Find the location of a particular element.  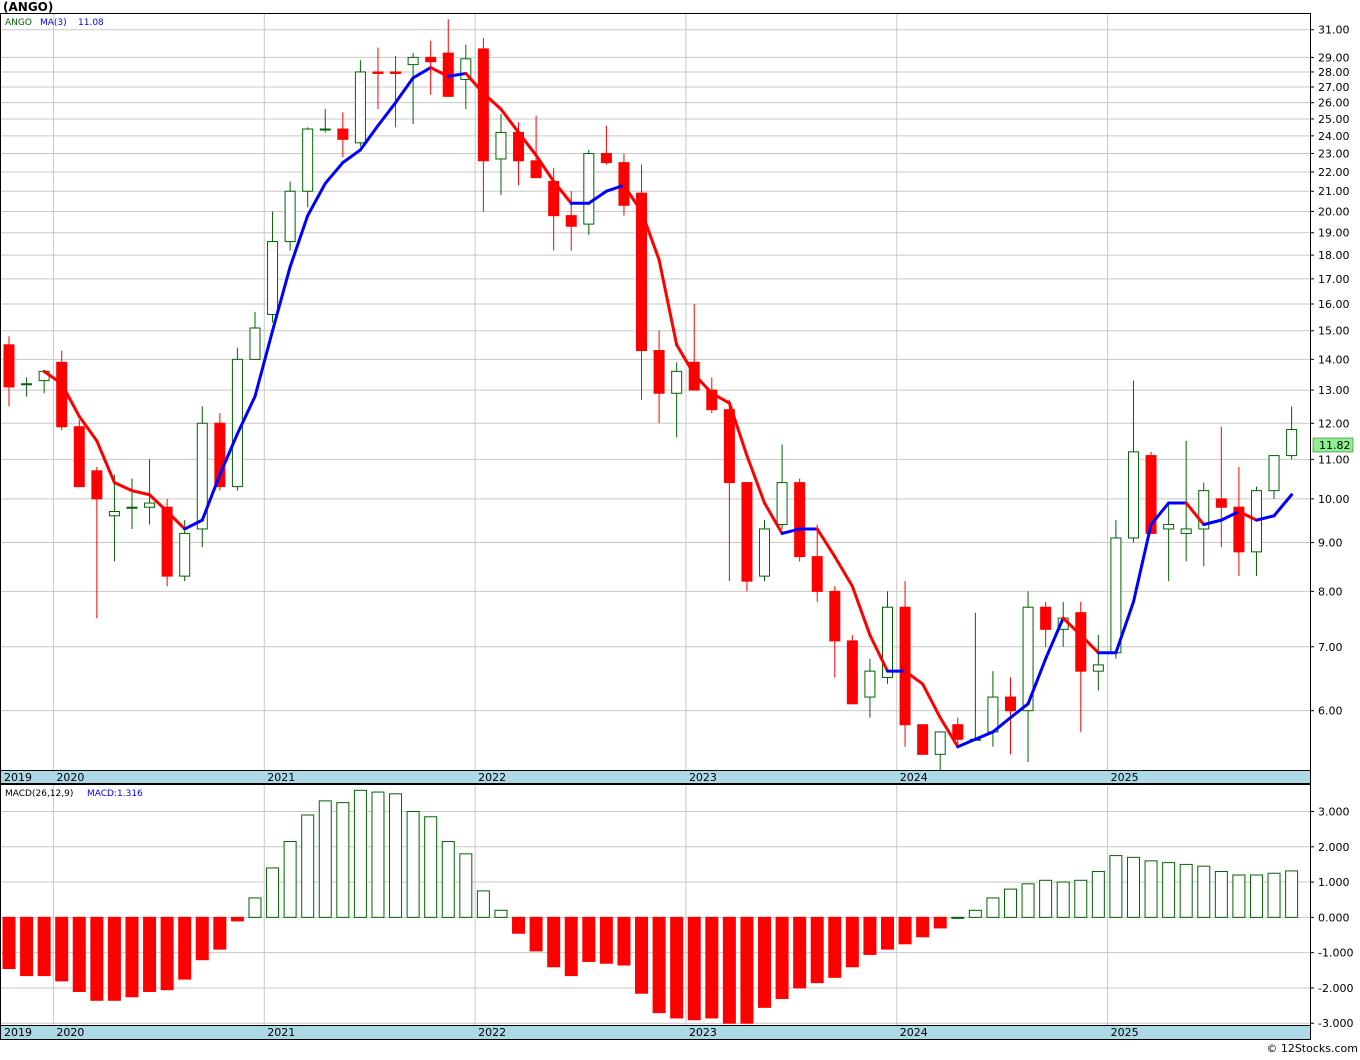

macd-legend-label: MACD(26,12,9) is located at coordinates (39, 794).